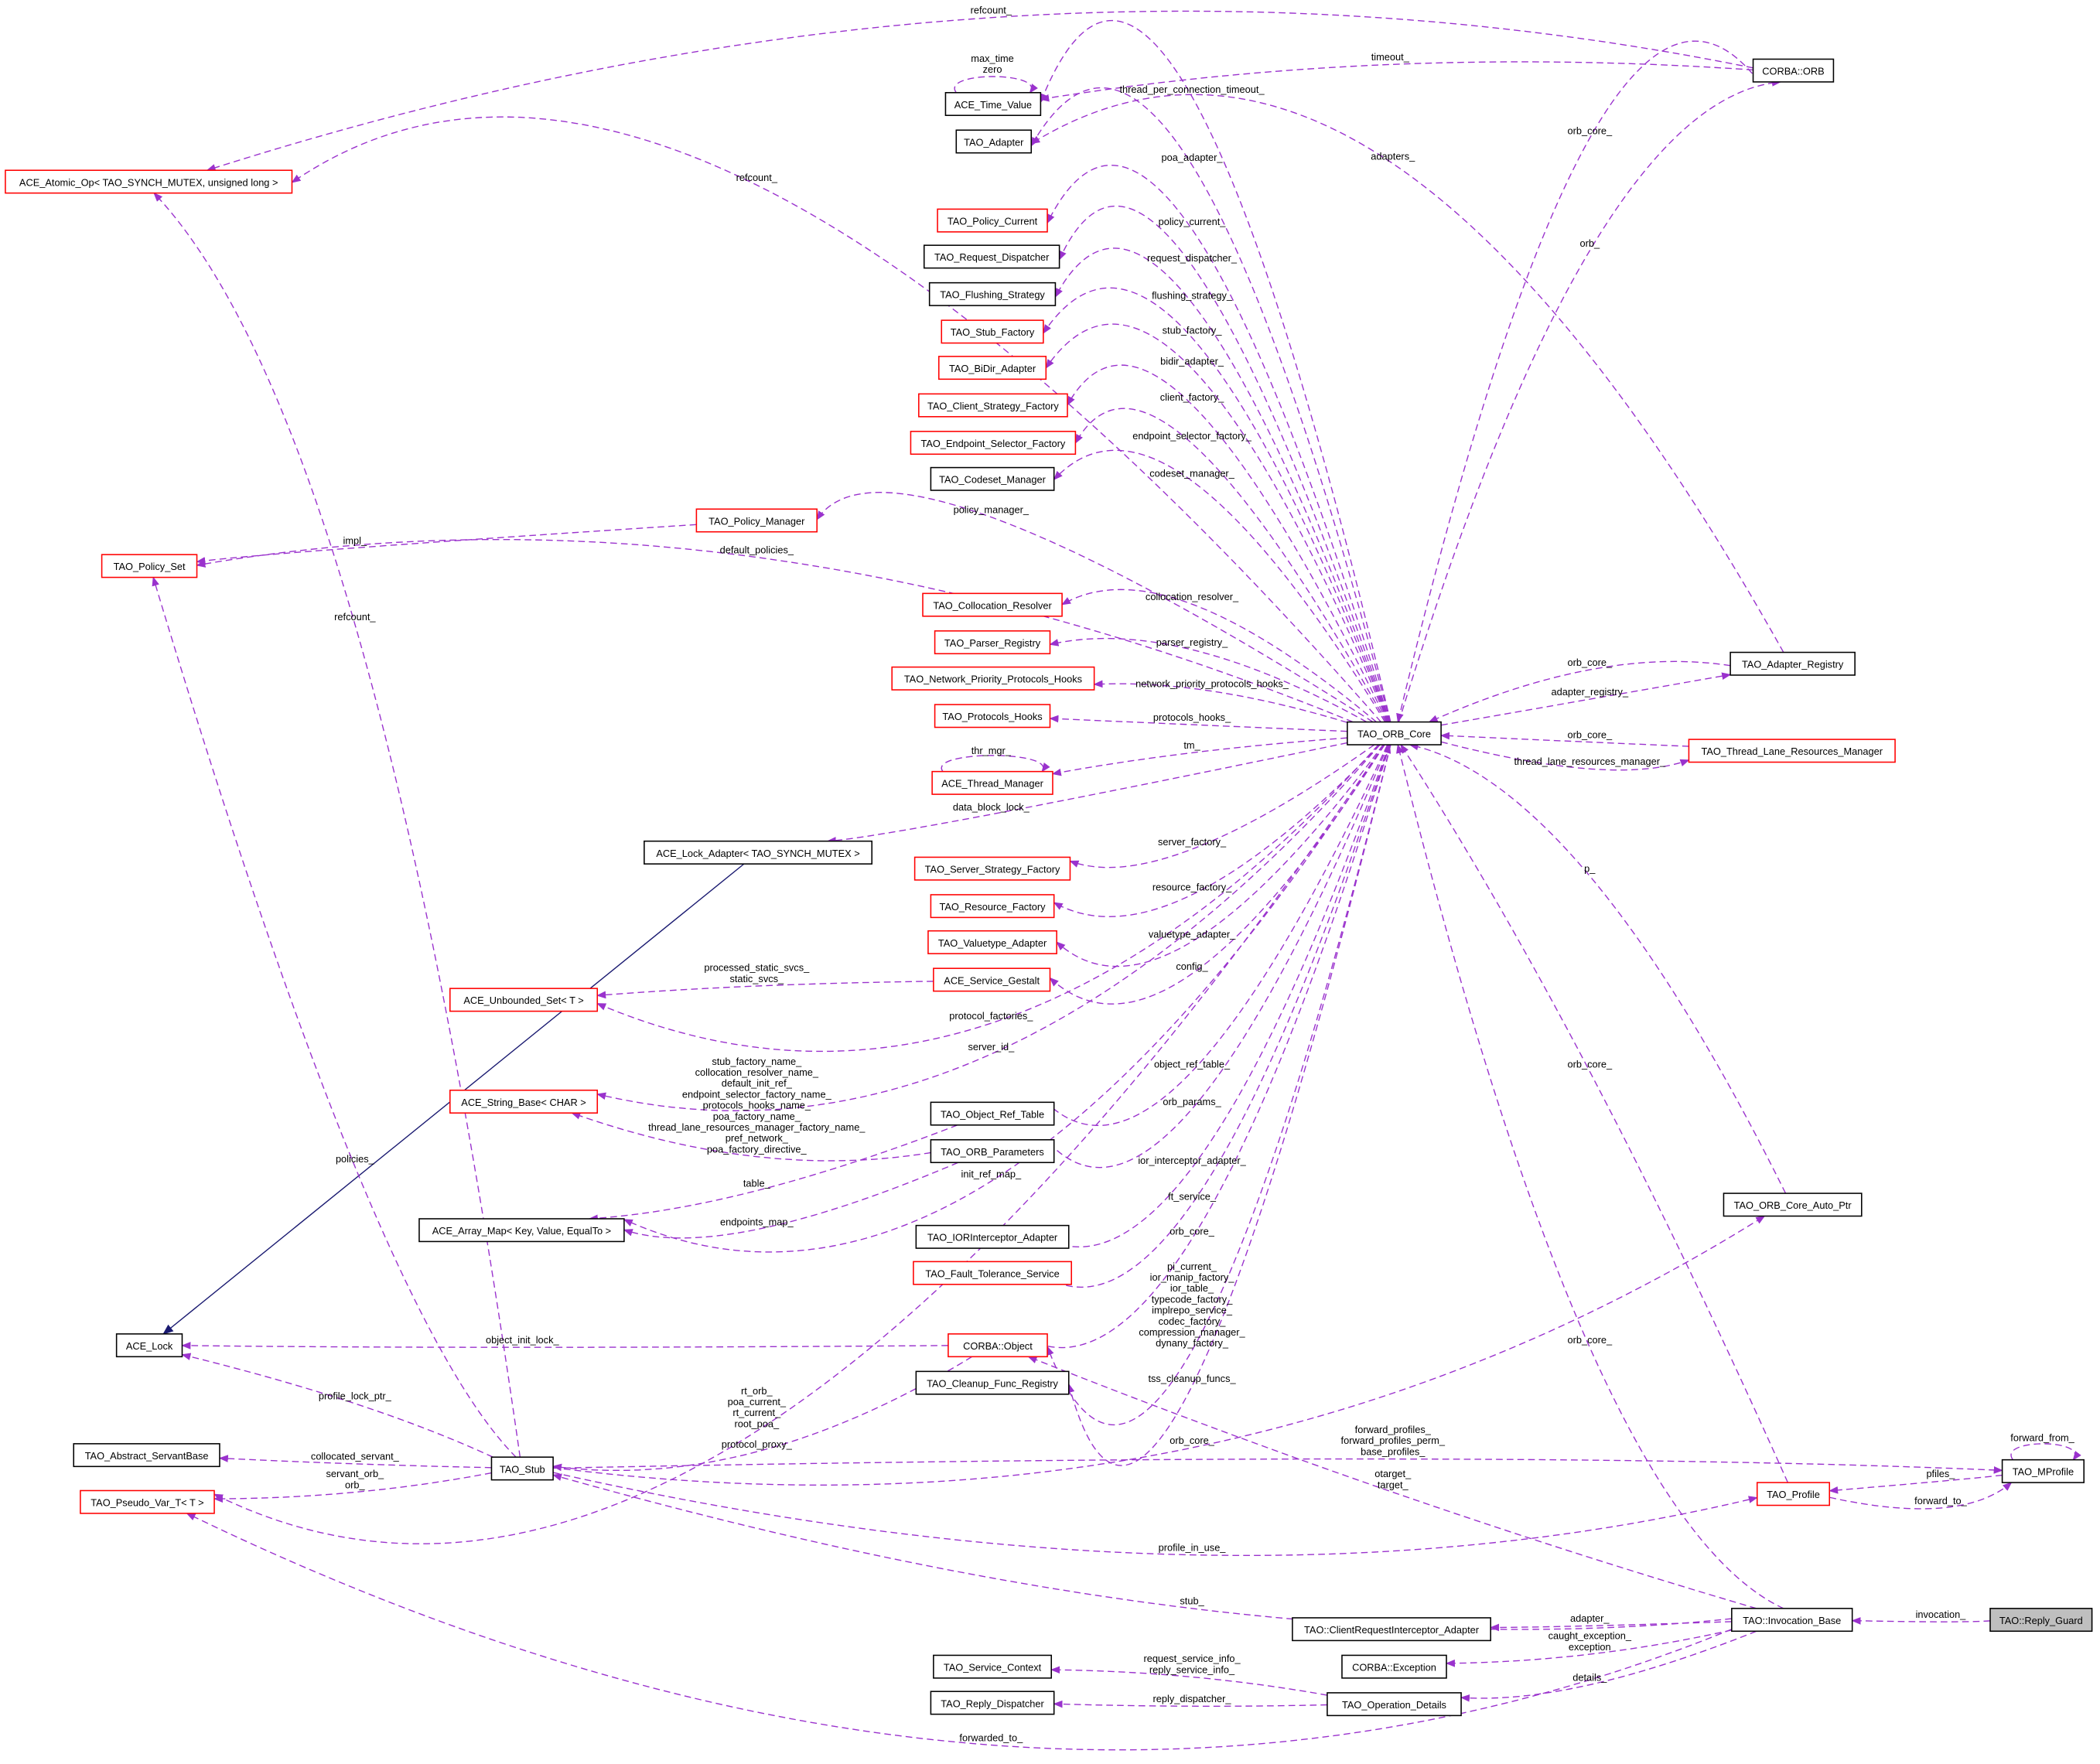 This screenshot has height=1764, width=2100. What do you see at coordinates (991, 1737) in the screenshot?
I see `edge-label: forwarded_to_` at bounding box center [991, 1737].